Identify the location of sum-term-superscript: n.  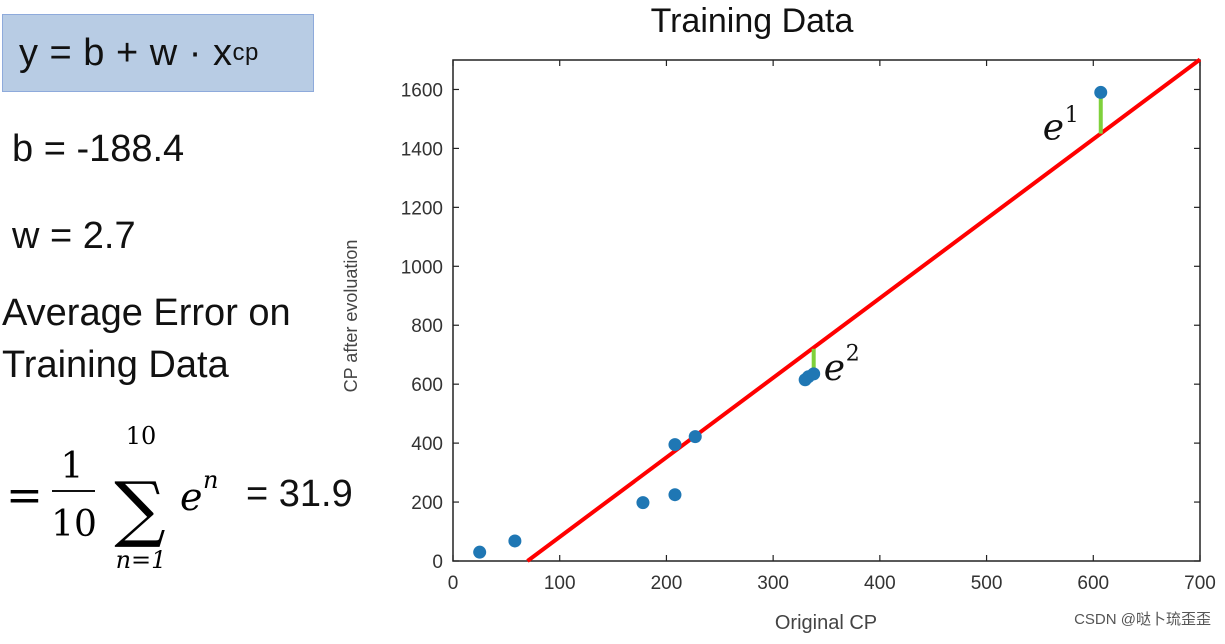
(210, 480).